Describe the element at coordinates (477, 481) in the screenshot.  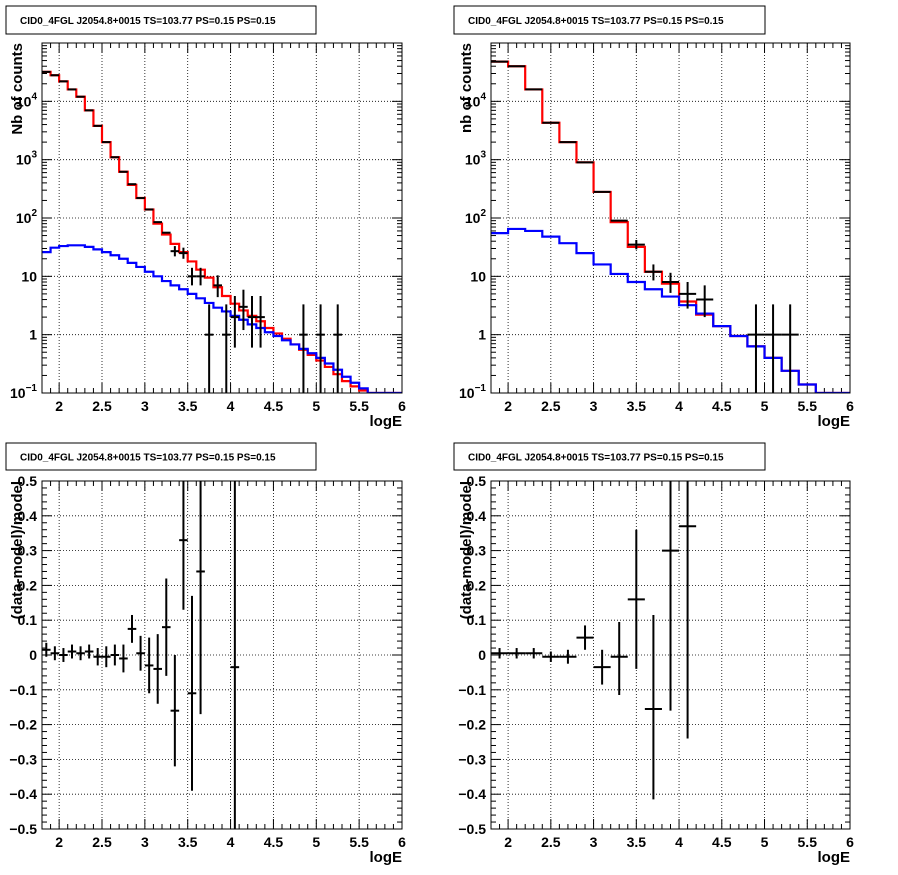
I see `y-tick-label: 0.5` at that location.